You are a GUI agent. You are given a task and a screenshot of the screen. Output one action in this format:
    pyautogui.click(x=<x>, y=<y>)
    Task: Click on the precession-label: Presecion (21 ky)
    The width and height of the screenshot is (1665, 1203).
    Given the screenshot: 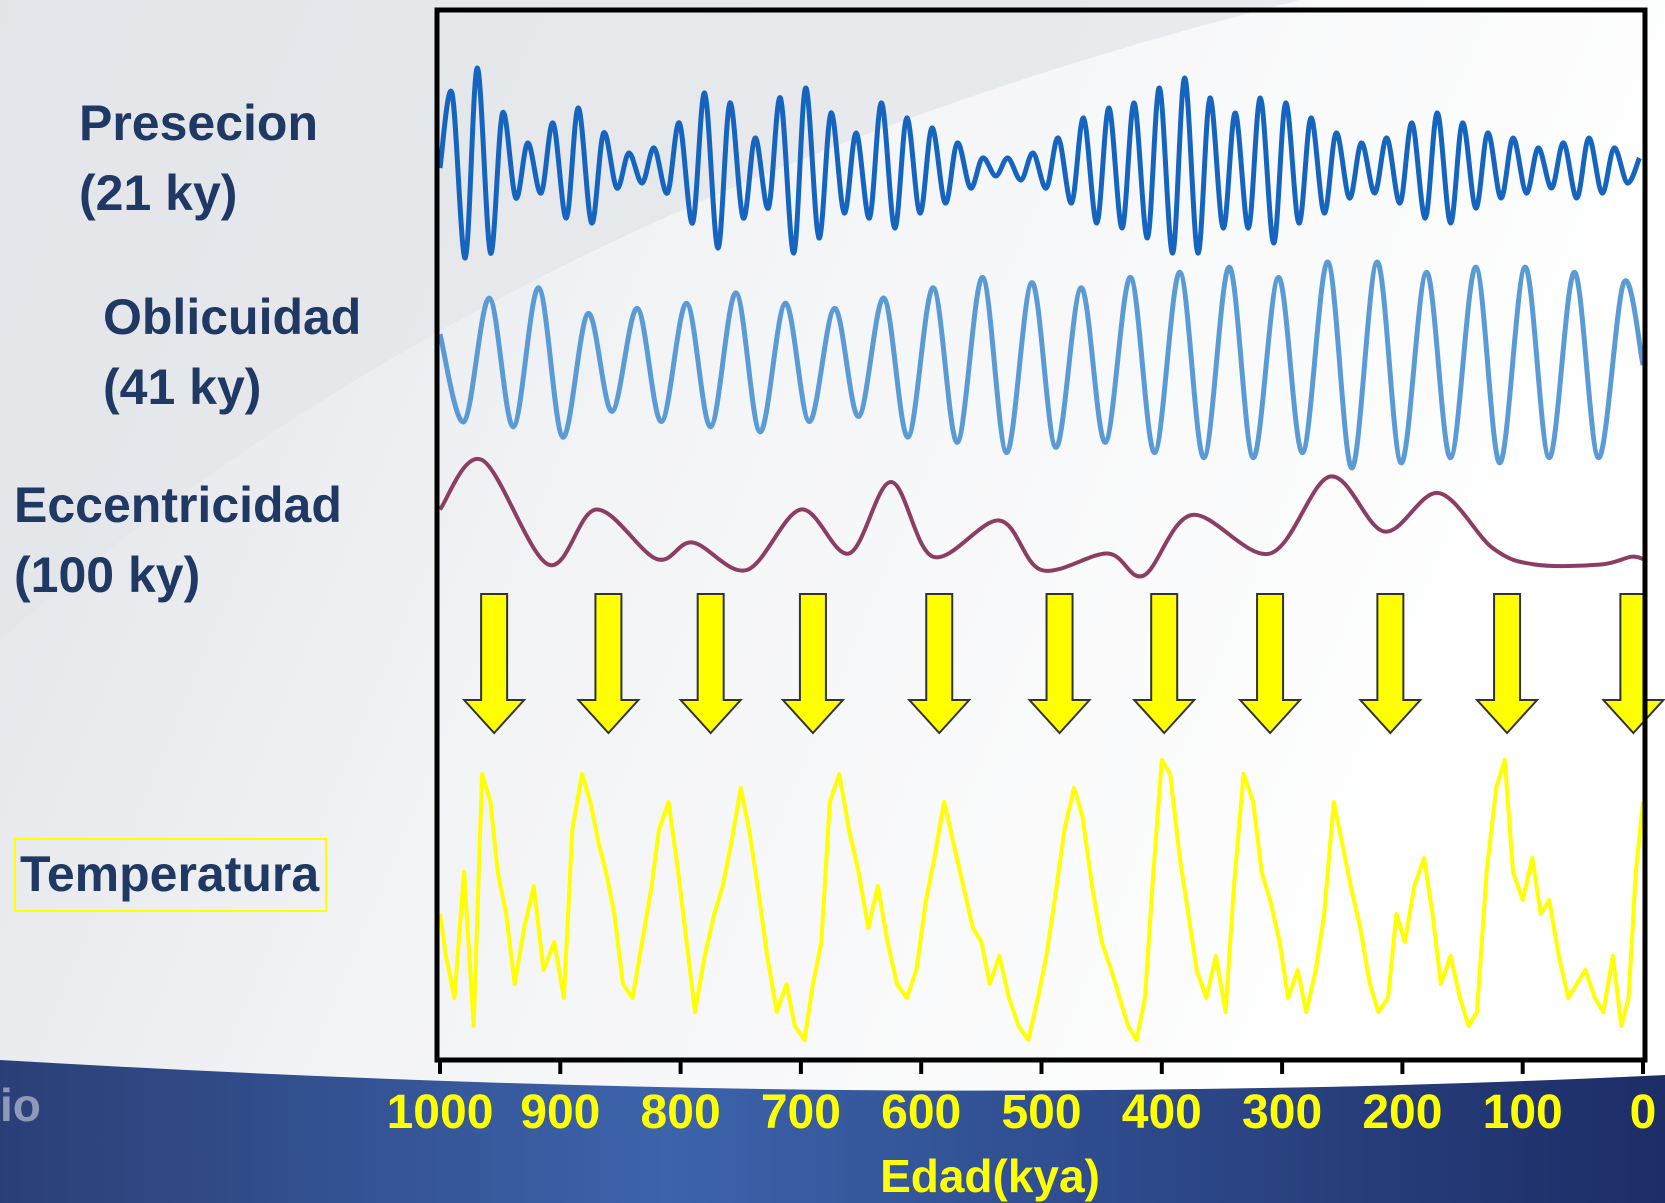 What is the action you would take?
    pyautogui.click(x=198, y=158)
    